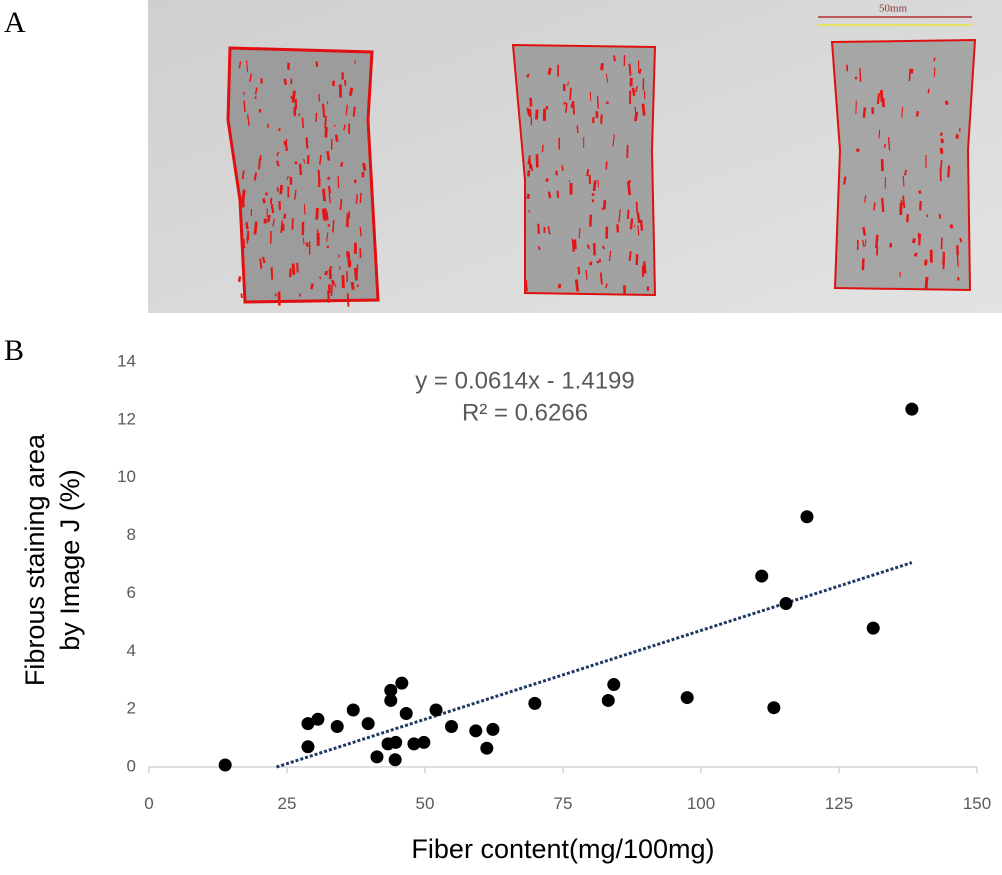  What do you see at coordinates (701, 803) in the screenshot?
I see `x-tick-label: 100` at bounding box center [701, 803].